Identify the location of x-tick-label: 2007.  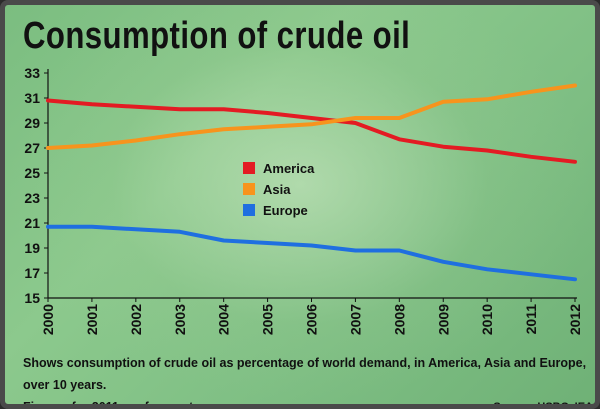
(355, 319).